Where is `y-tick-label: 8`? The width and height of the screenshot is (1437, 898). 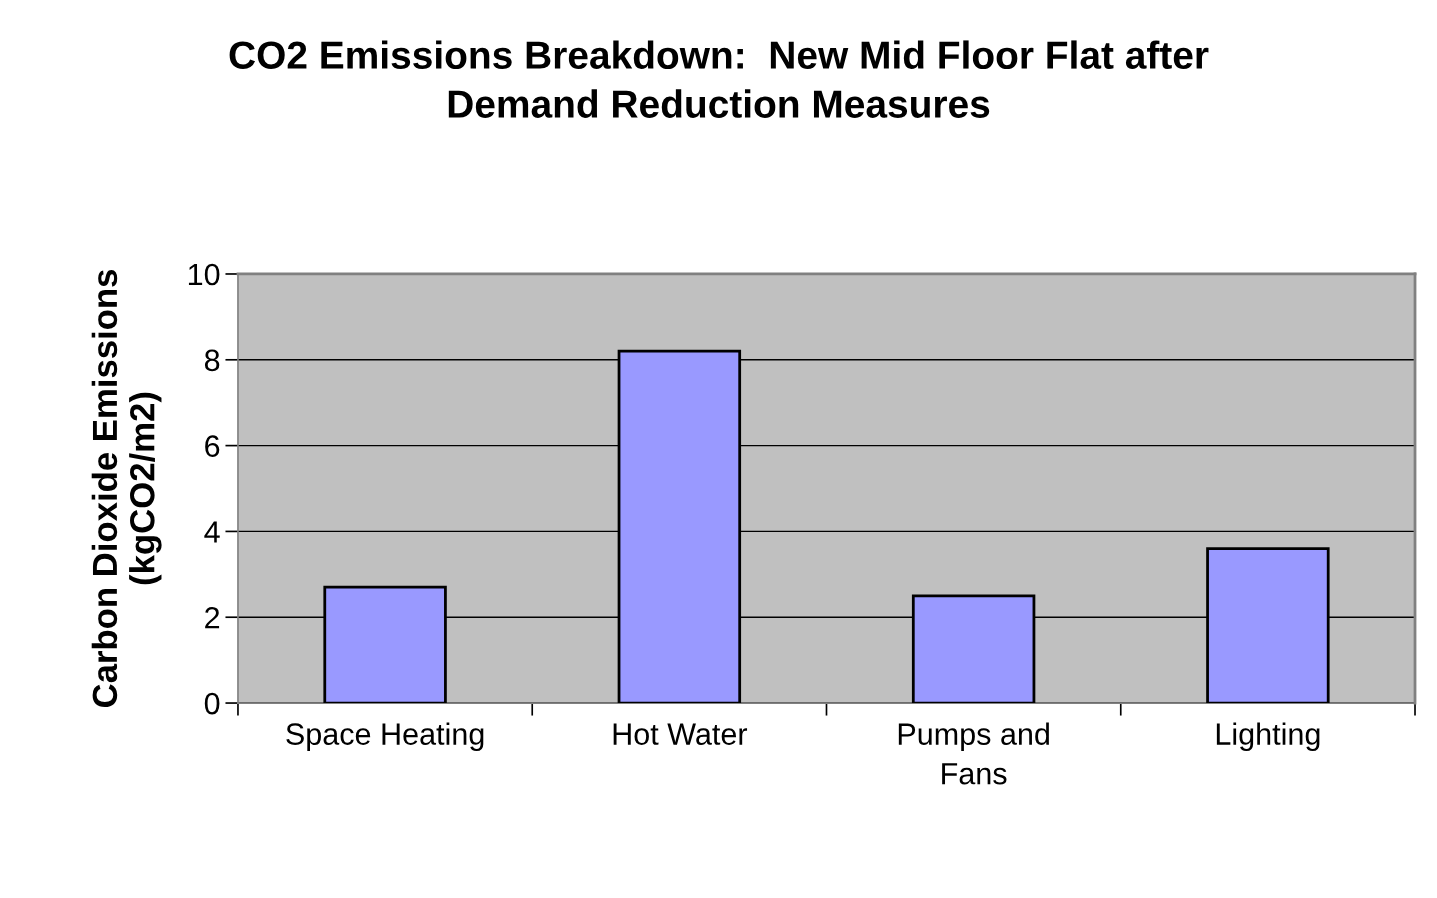
y-tick-label: 8 is located at coordinates (212, 360).